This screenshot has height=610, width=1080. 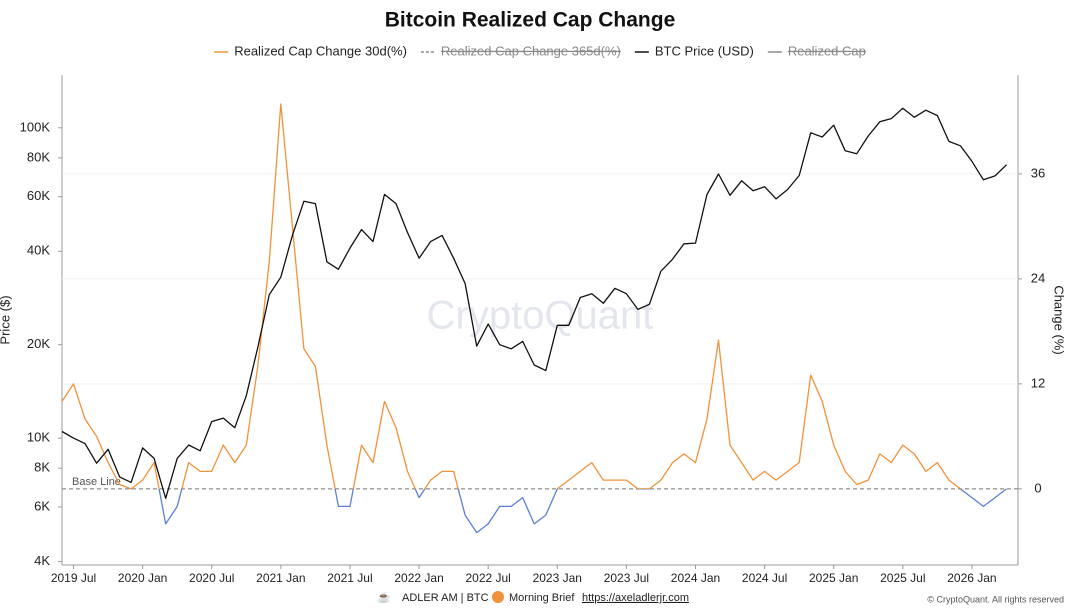 What do you see at coordinates (38, 156) in the screenshot?
I see `y-tick-label: 80K` at bounding box center [38, 156].